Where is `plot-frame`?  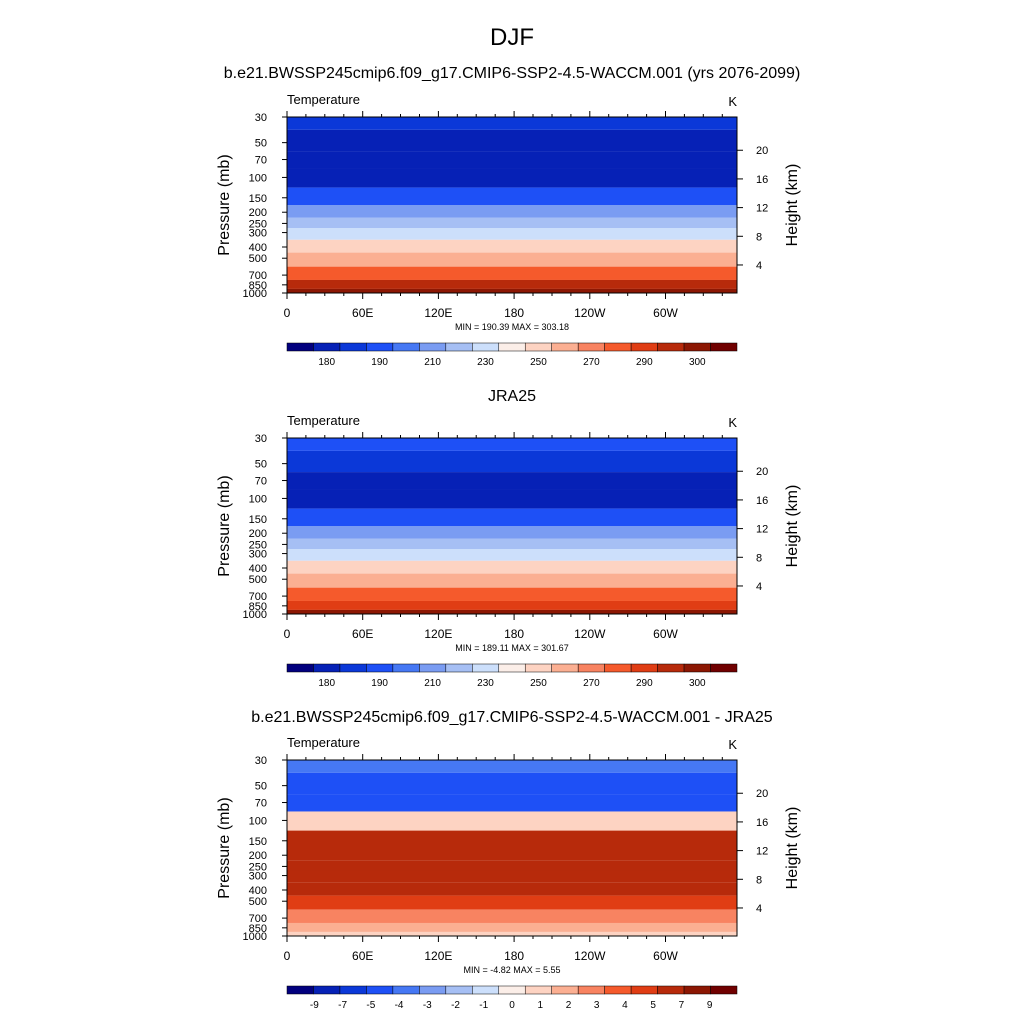
plot-frame is located at coordinates (512, 205).